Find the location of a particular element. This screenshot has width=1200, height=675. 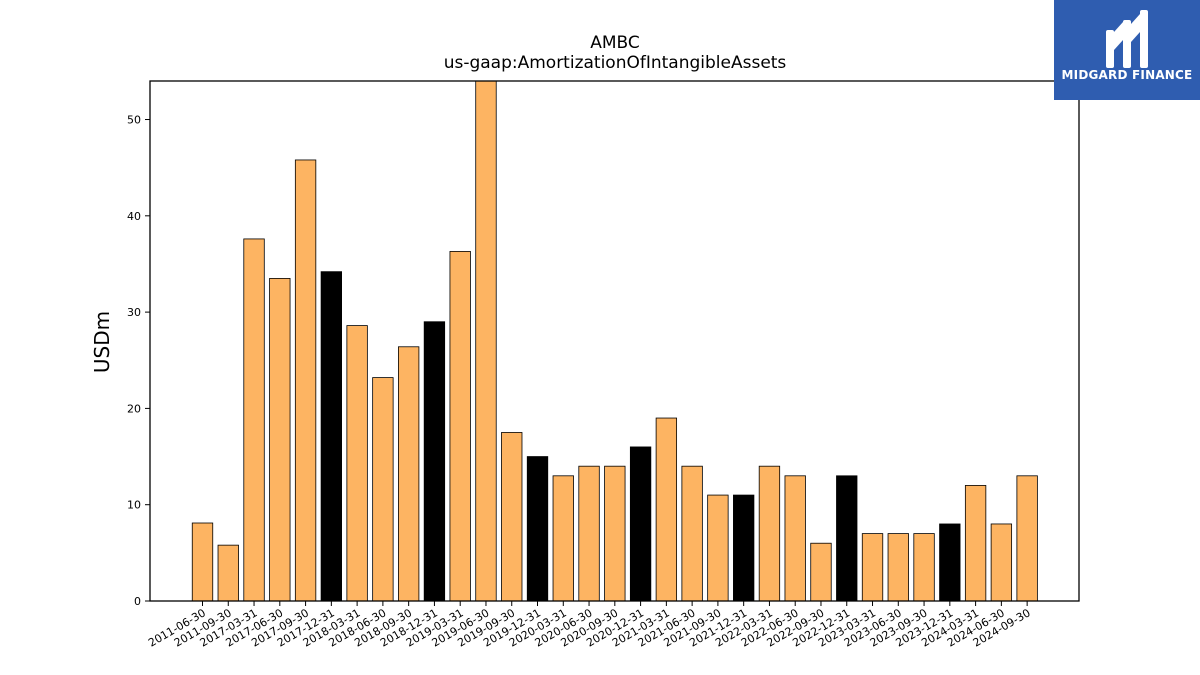

chart-subtitle: us-gaap:AmortizationOfIntangibleAssets is located at coordinates (615, 63).